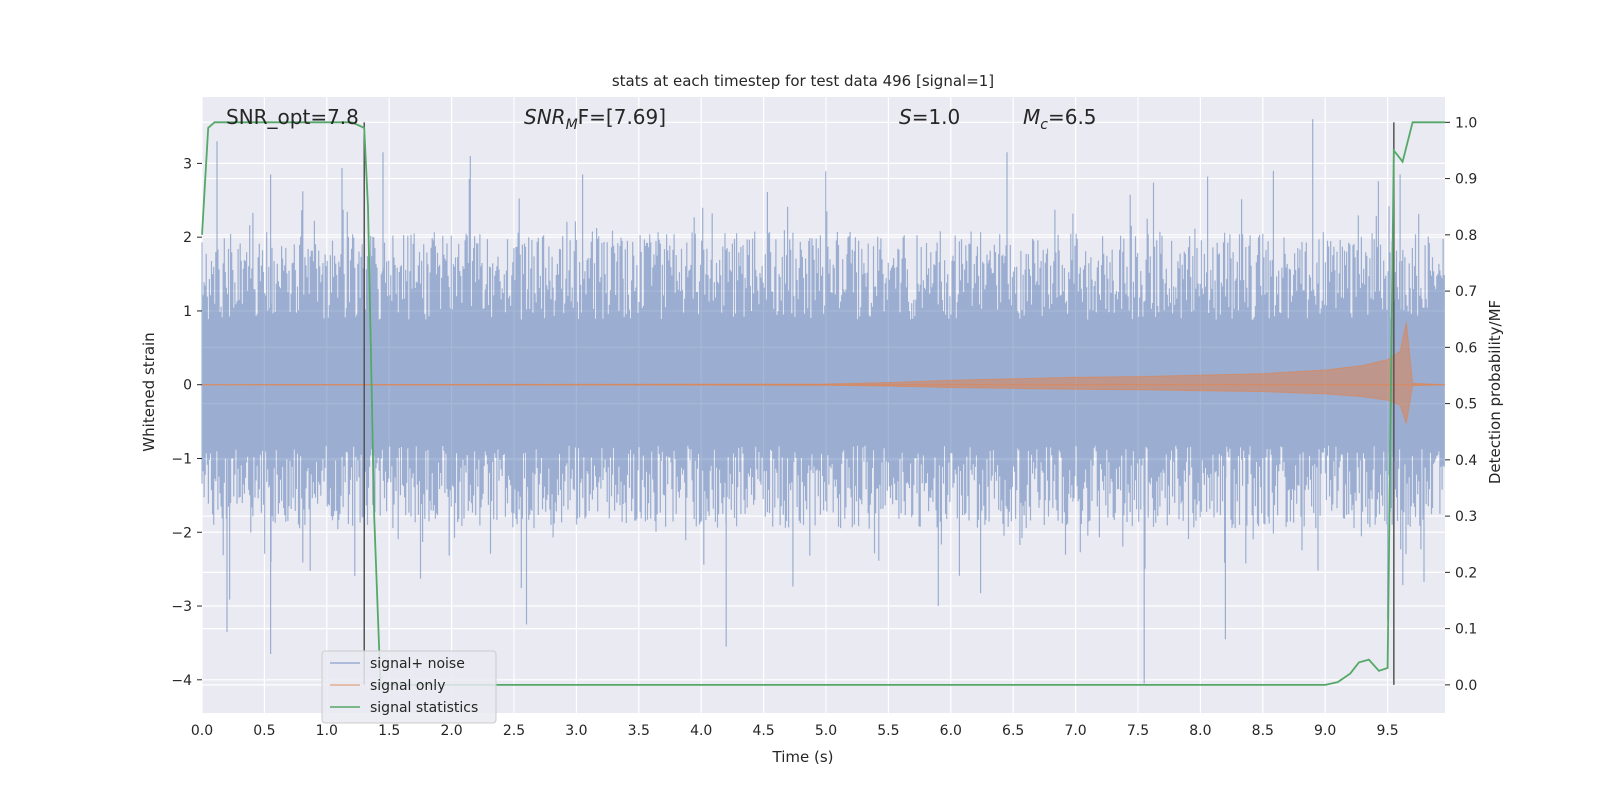  What do you see at coordinates (389, 731) in the screenshot?
I see `x-tick-label: 1.5` at bounding box center [389, 731].